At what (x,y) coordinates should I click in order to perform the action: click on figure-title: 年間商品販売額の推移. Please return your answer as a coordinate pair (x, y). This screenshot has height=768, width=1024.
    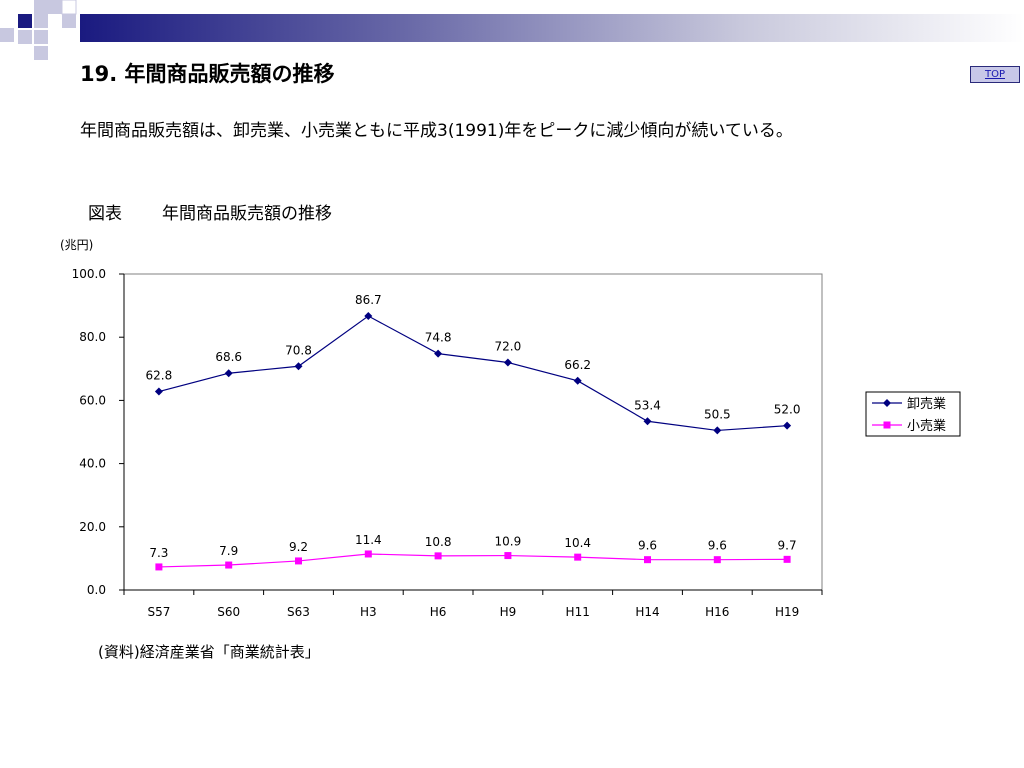
    Looking at the image, I should click on (247, 214).